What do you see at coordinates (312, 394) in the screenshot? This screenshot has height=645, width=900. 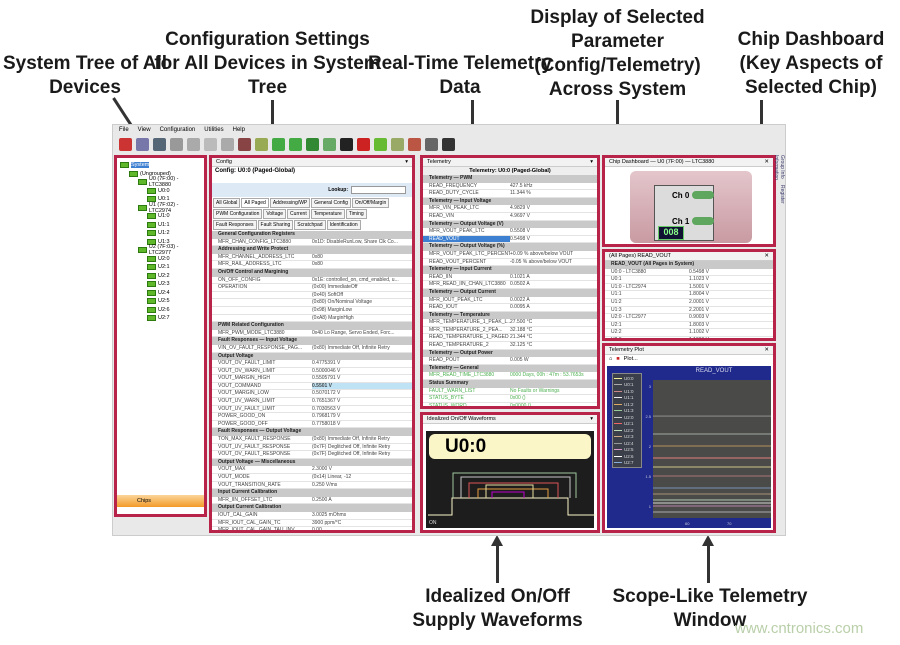 I see `table-row: VOUT_MARGIN_LOW 0.5070172 V` at bounding box center [312, 394].